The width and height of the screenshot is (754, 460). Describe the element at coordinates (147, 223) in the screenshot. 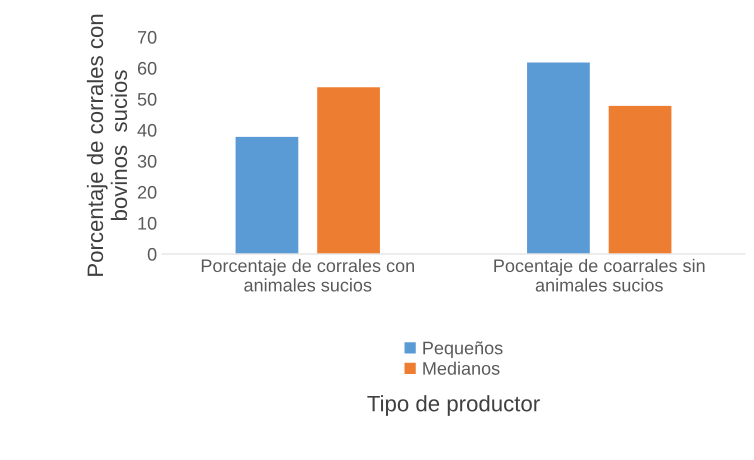

I see `y-tick-label: 10` at that location.